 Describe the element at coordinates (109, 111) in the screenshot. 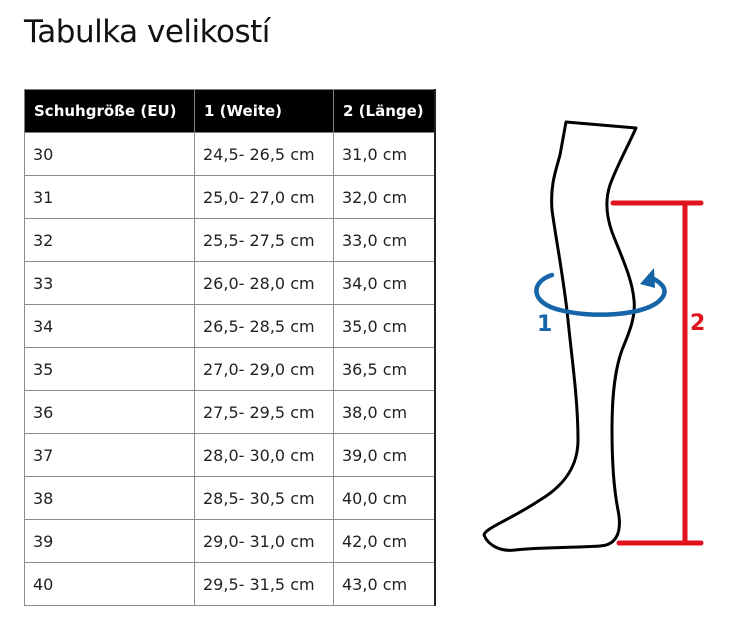

I see `header-shoe-size: Schuhgröße (EU)` at that location.